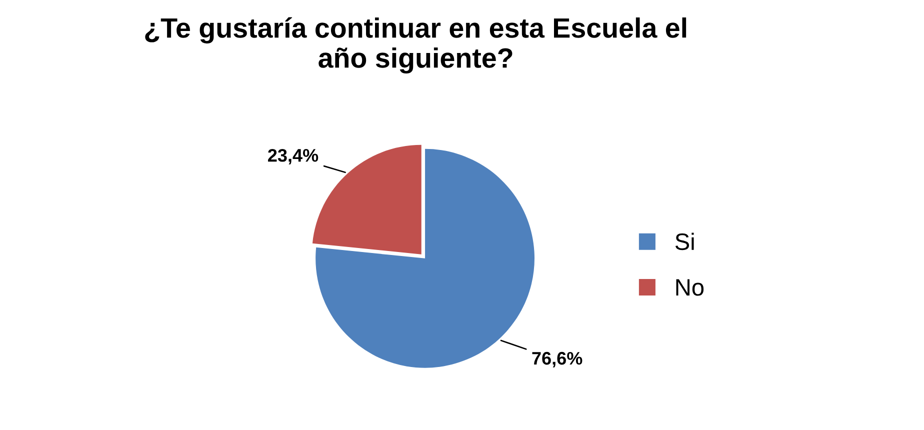 The height and width of the screenshot is (430, 924). What do you see at coordinates (557, 360) in the screenshot?
I see `data-label: 76,6%` at bounding box center [557, 360].